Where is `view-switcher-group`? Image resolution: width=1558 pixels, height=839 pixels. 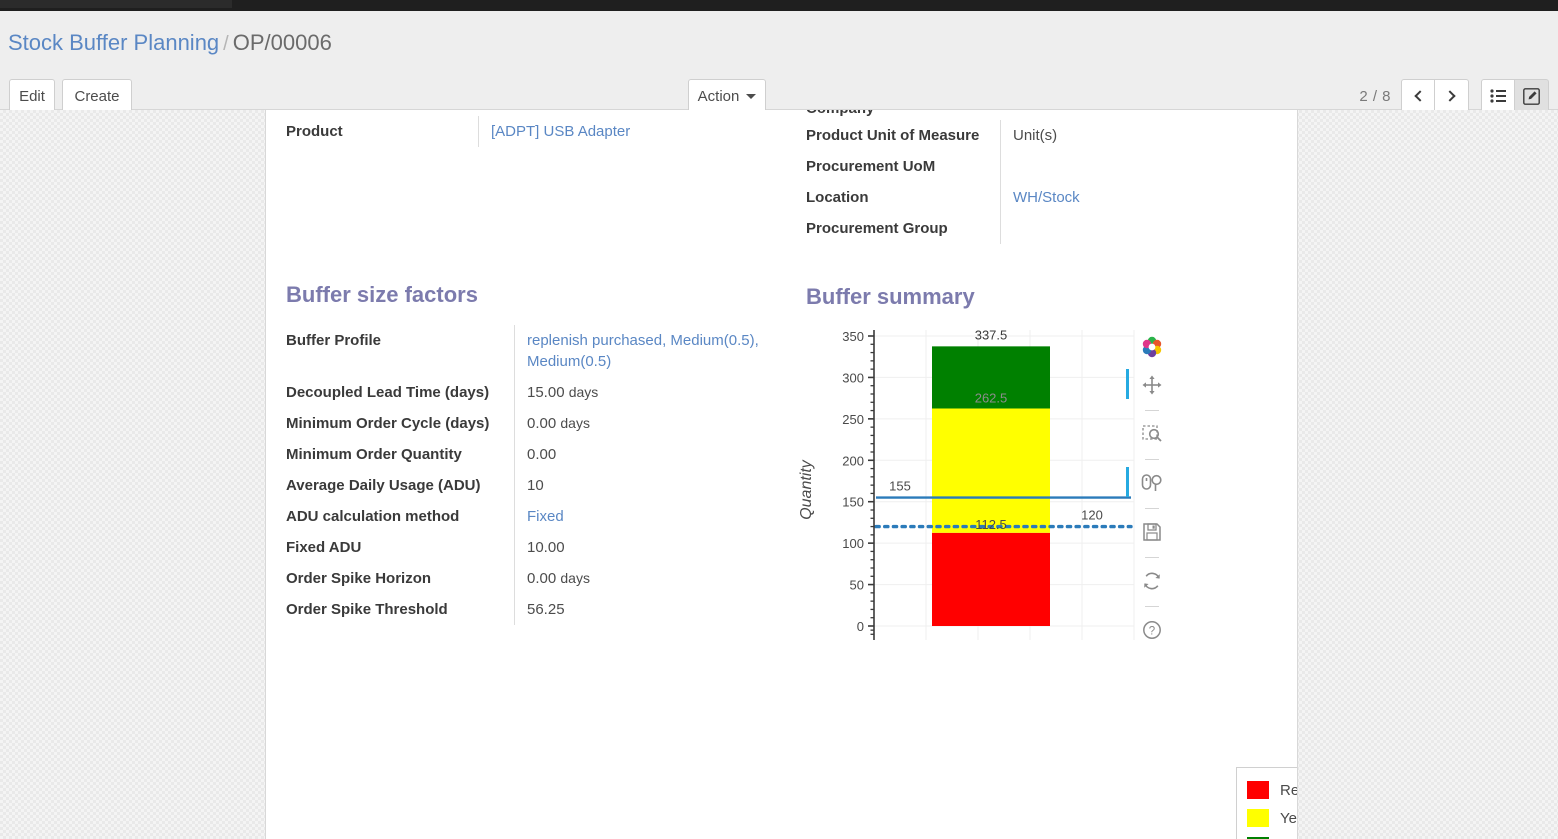
view-switcher-group is located at coordinates (1515, 96).